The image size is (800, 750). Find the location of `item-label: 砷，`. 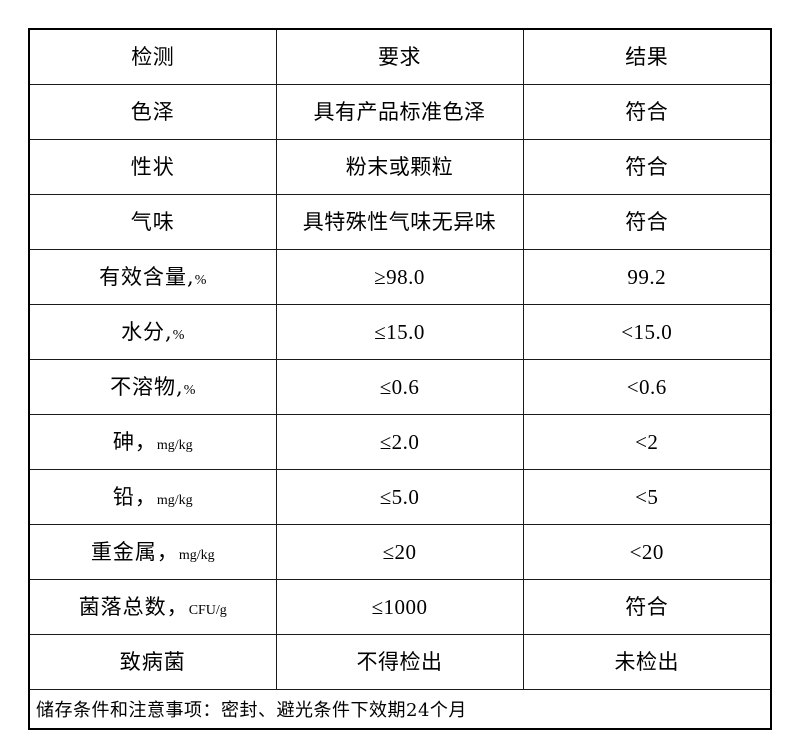

item-label: 砷， is located at coordinates (134, 441).